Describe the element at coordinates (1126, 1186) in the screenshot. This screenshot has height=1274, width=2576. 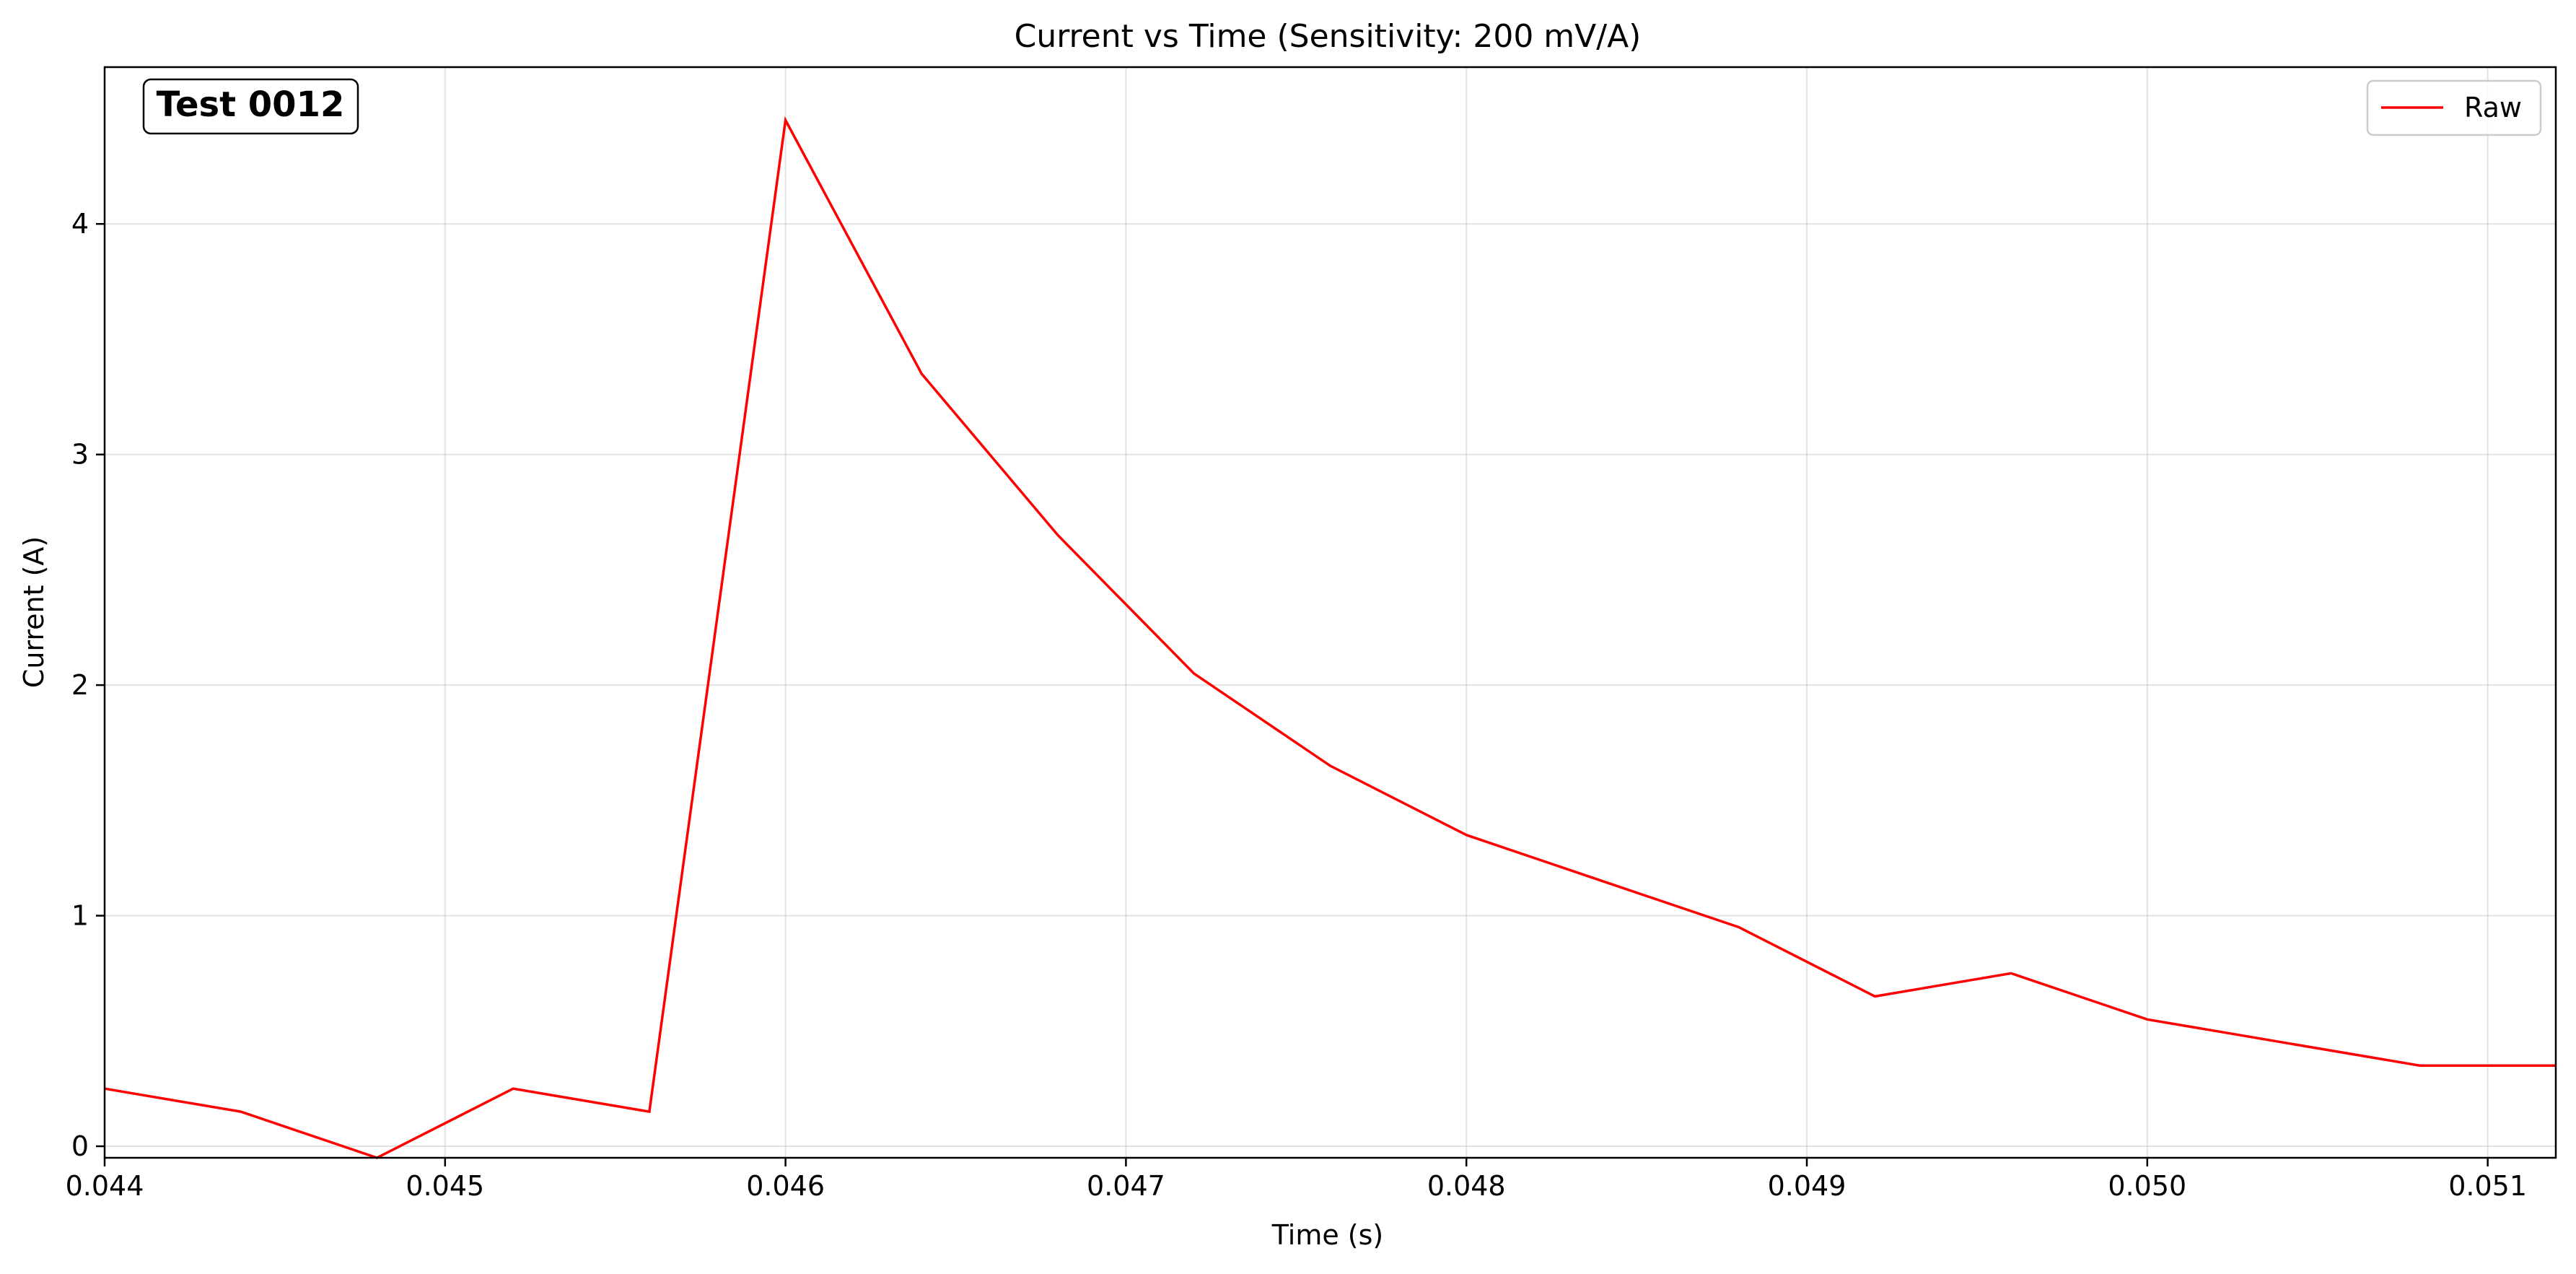
I see `x-tick-label: 0.047` at that location.